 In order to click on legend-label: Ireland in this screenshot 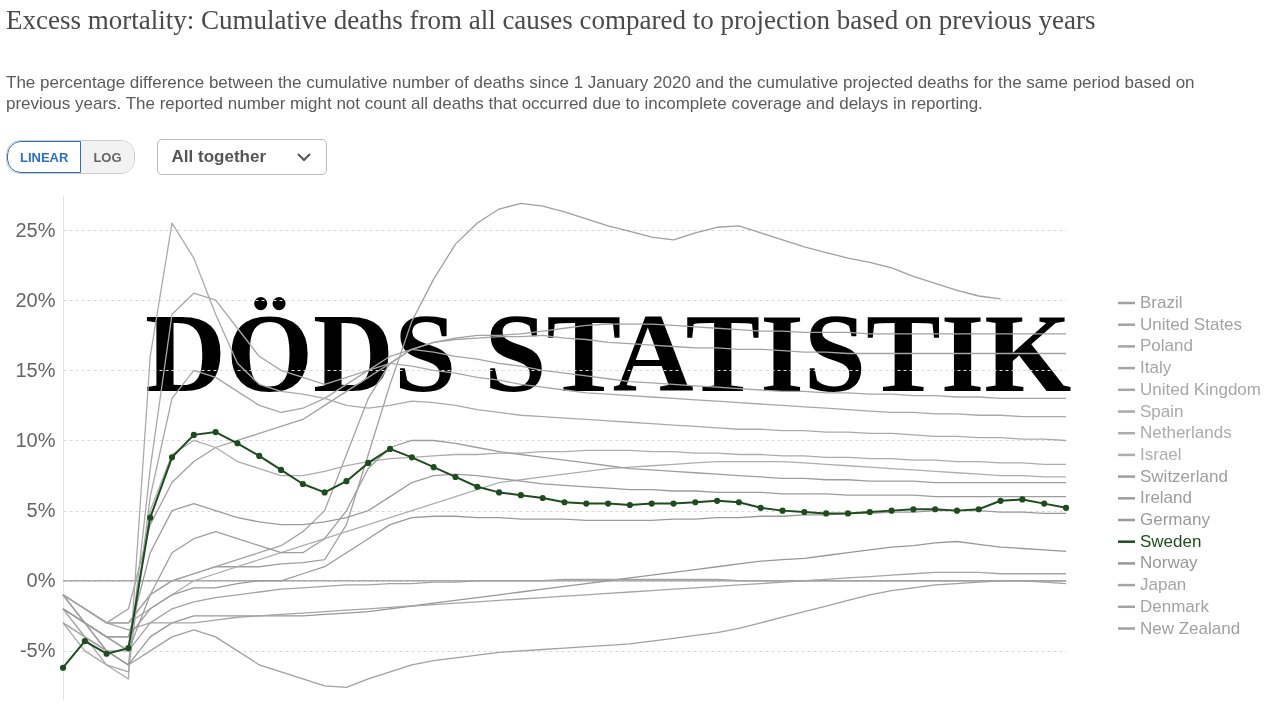, I will do `click(1166, 498)`.